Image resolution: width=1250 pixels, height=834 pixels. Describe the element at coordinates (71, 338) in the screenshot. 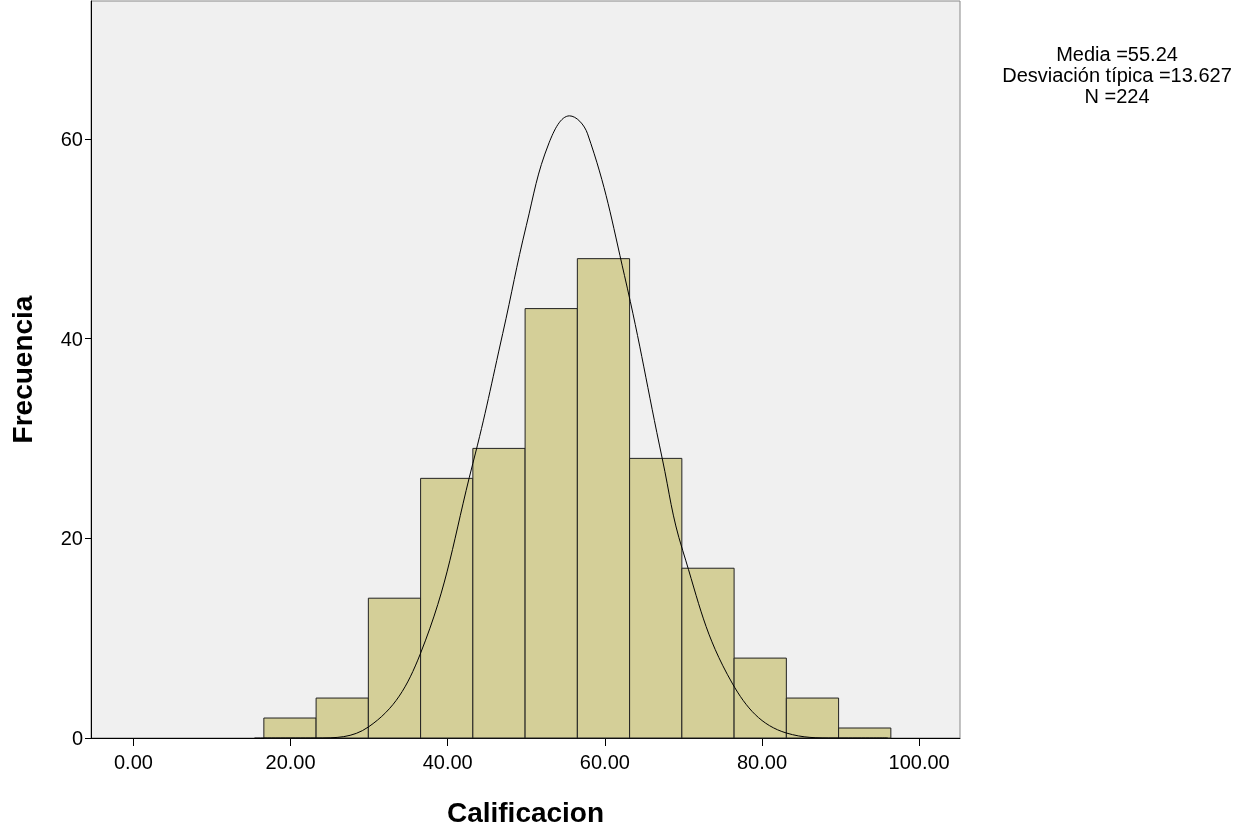

I see `y-tick-label: 40` at that location.